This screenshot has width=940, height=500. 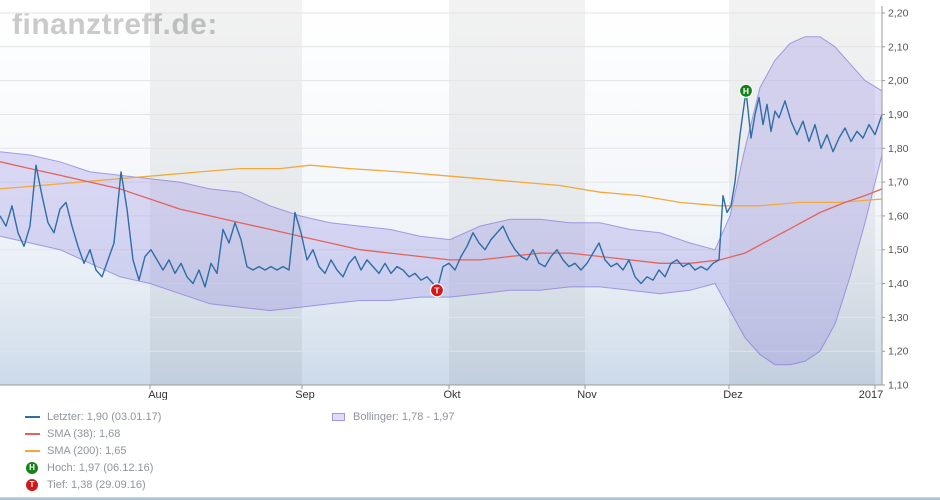 I want to click on legend-sma38-label: SMA (38): 1,68, so click(x=84, y=433).